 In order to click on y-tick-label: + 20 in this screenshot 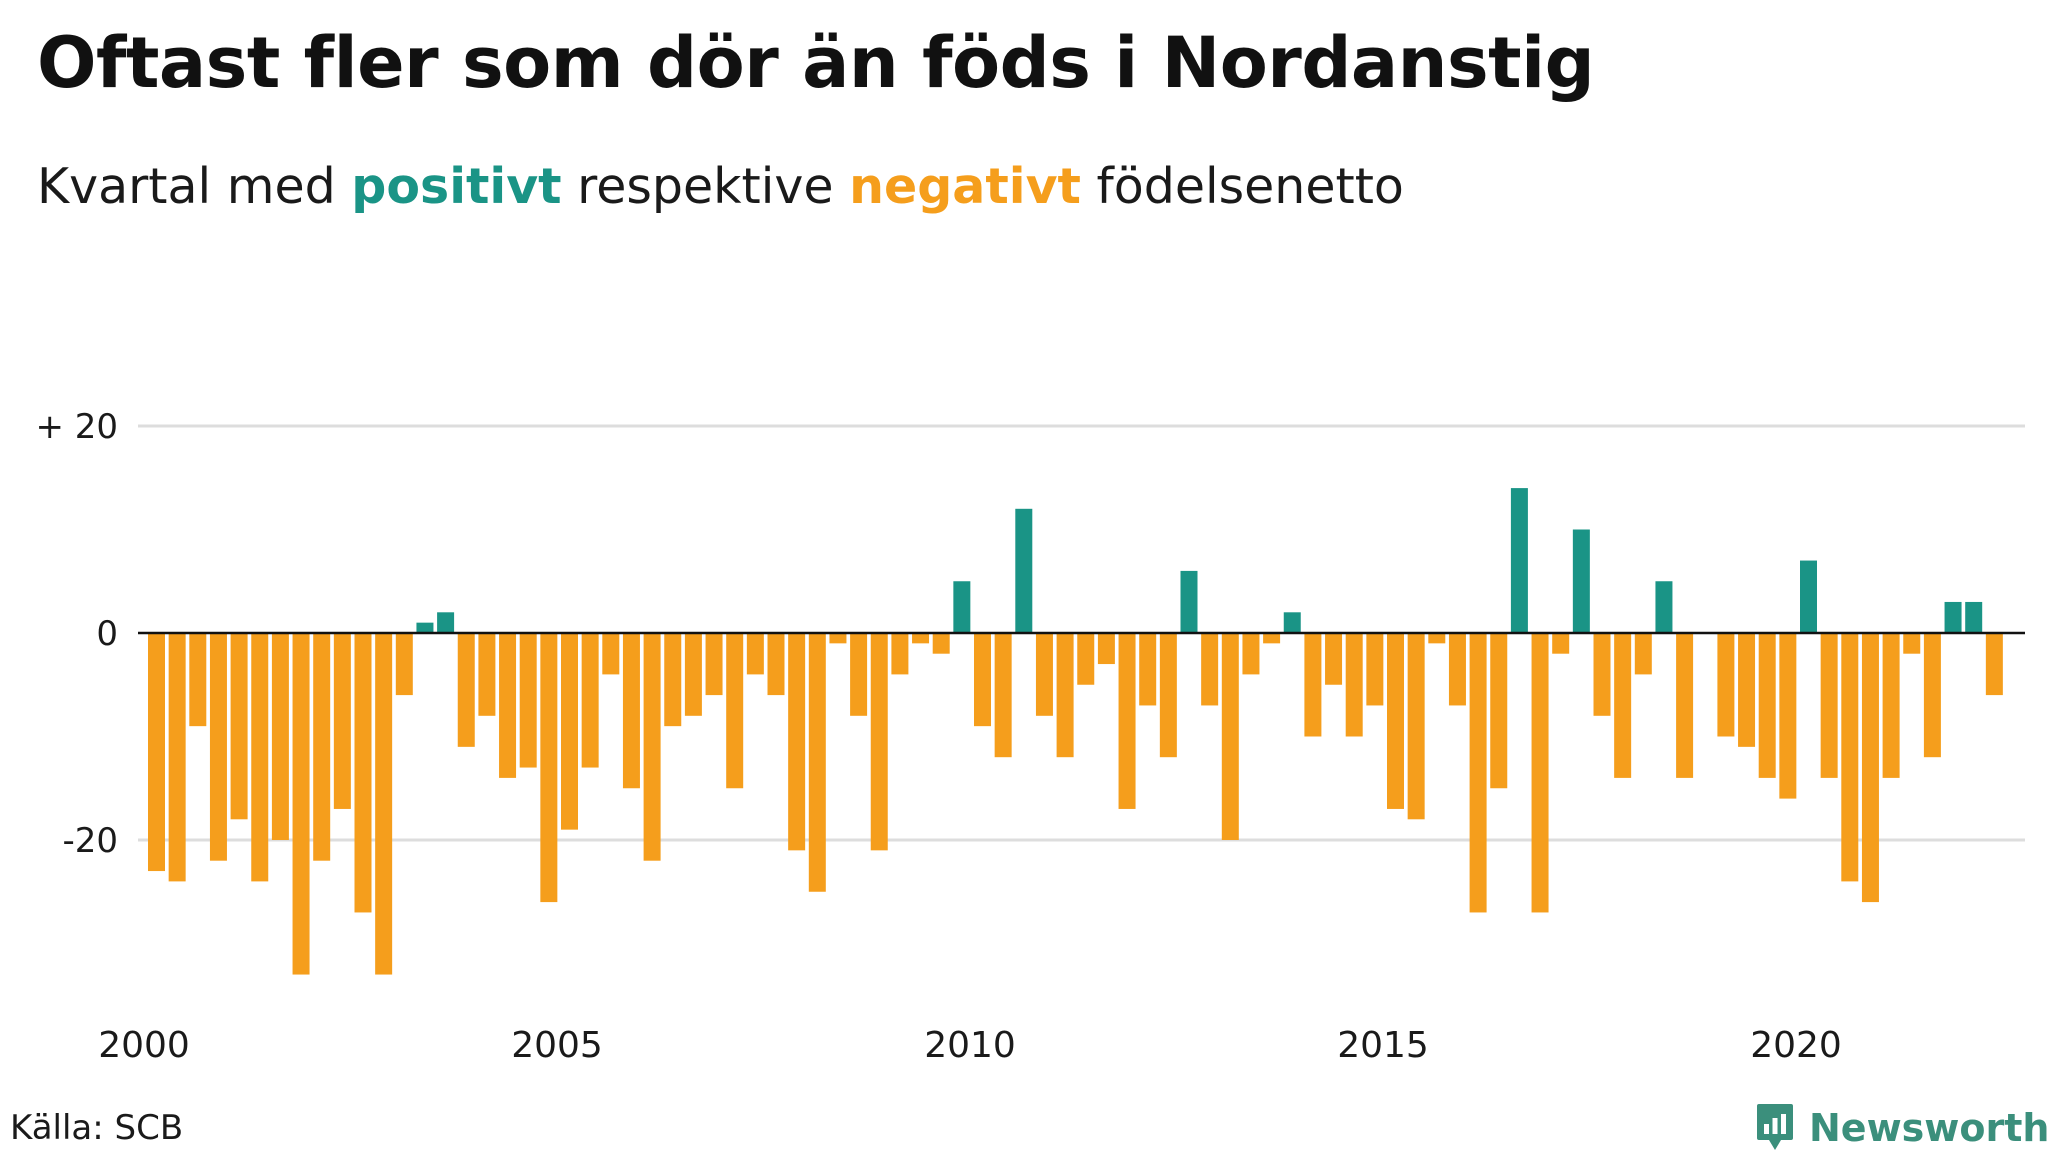, I will do `click(76, 427)`.